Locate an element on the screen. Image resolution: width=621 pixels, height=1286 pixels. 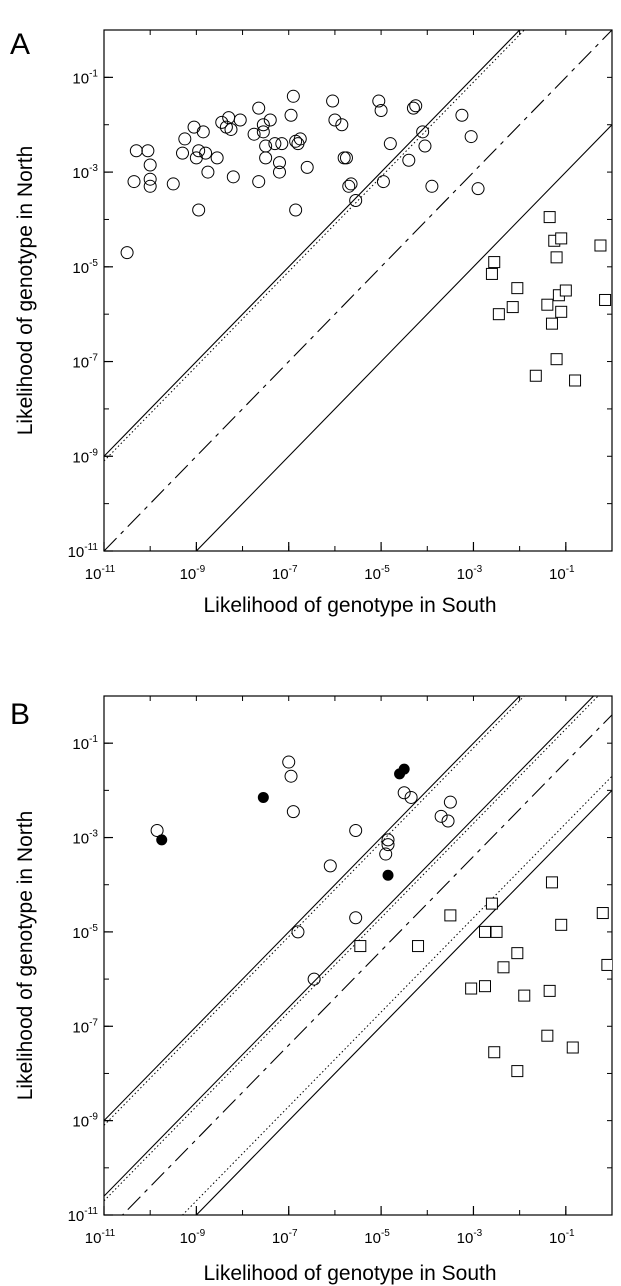
y-tick-label: 10⁻⁷ is located at coordinates (85, 1026).